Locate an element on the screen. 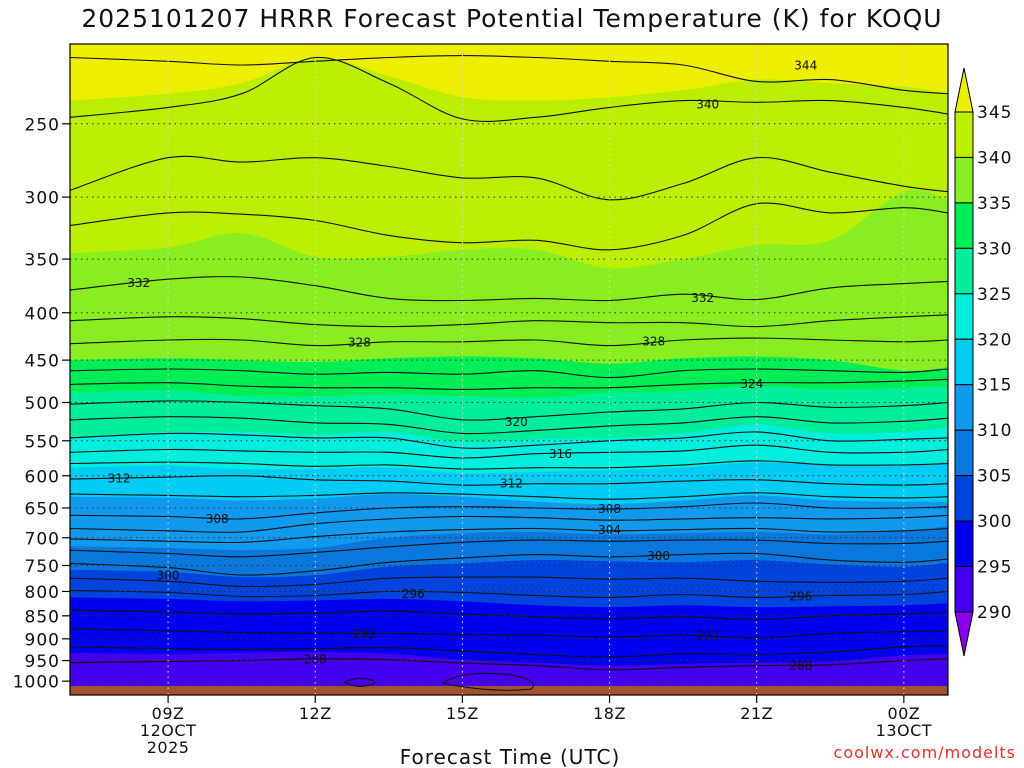  colorbar-label: 340 is located at coordinates (994, 158).